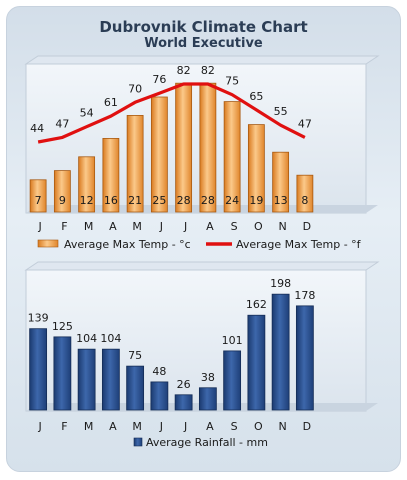 The image size is (407, 480). I want to click on x-tick-label-rain: F, so click(64, 426).